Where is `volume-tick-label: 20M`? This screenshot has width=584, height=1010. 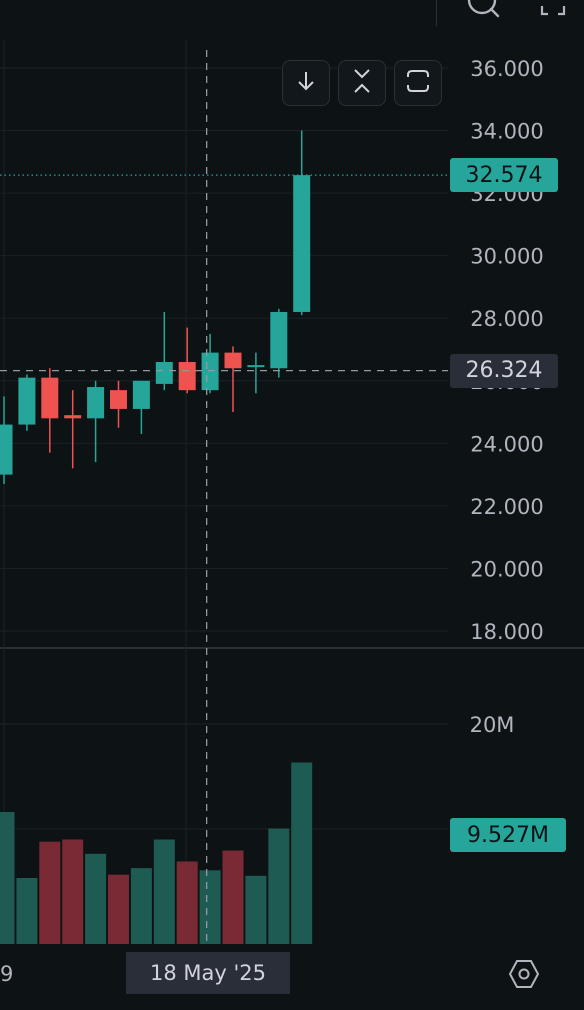
volume-tick-label: 20M is located at coordinates (492, 725).